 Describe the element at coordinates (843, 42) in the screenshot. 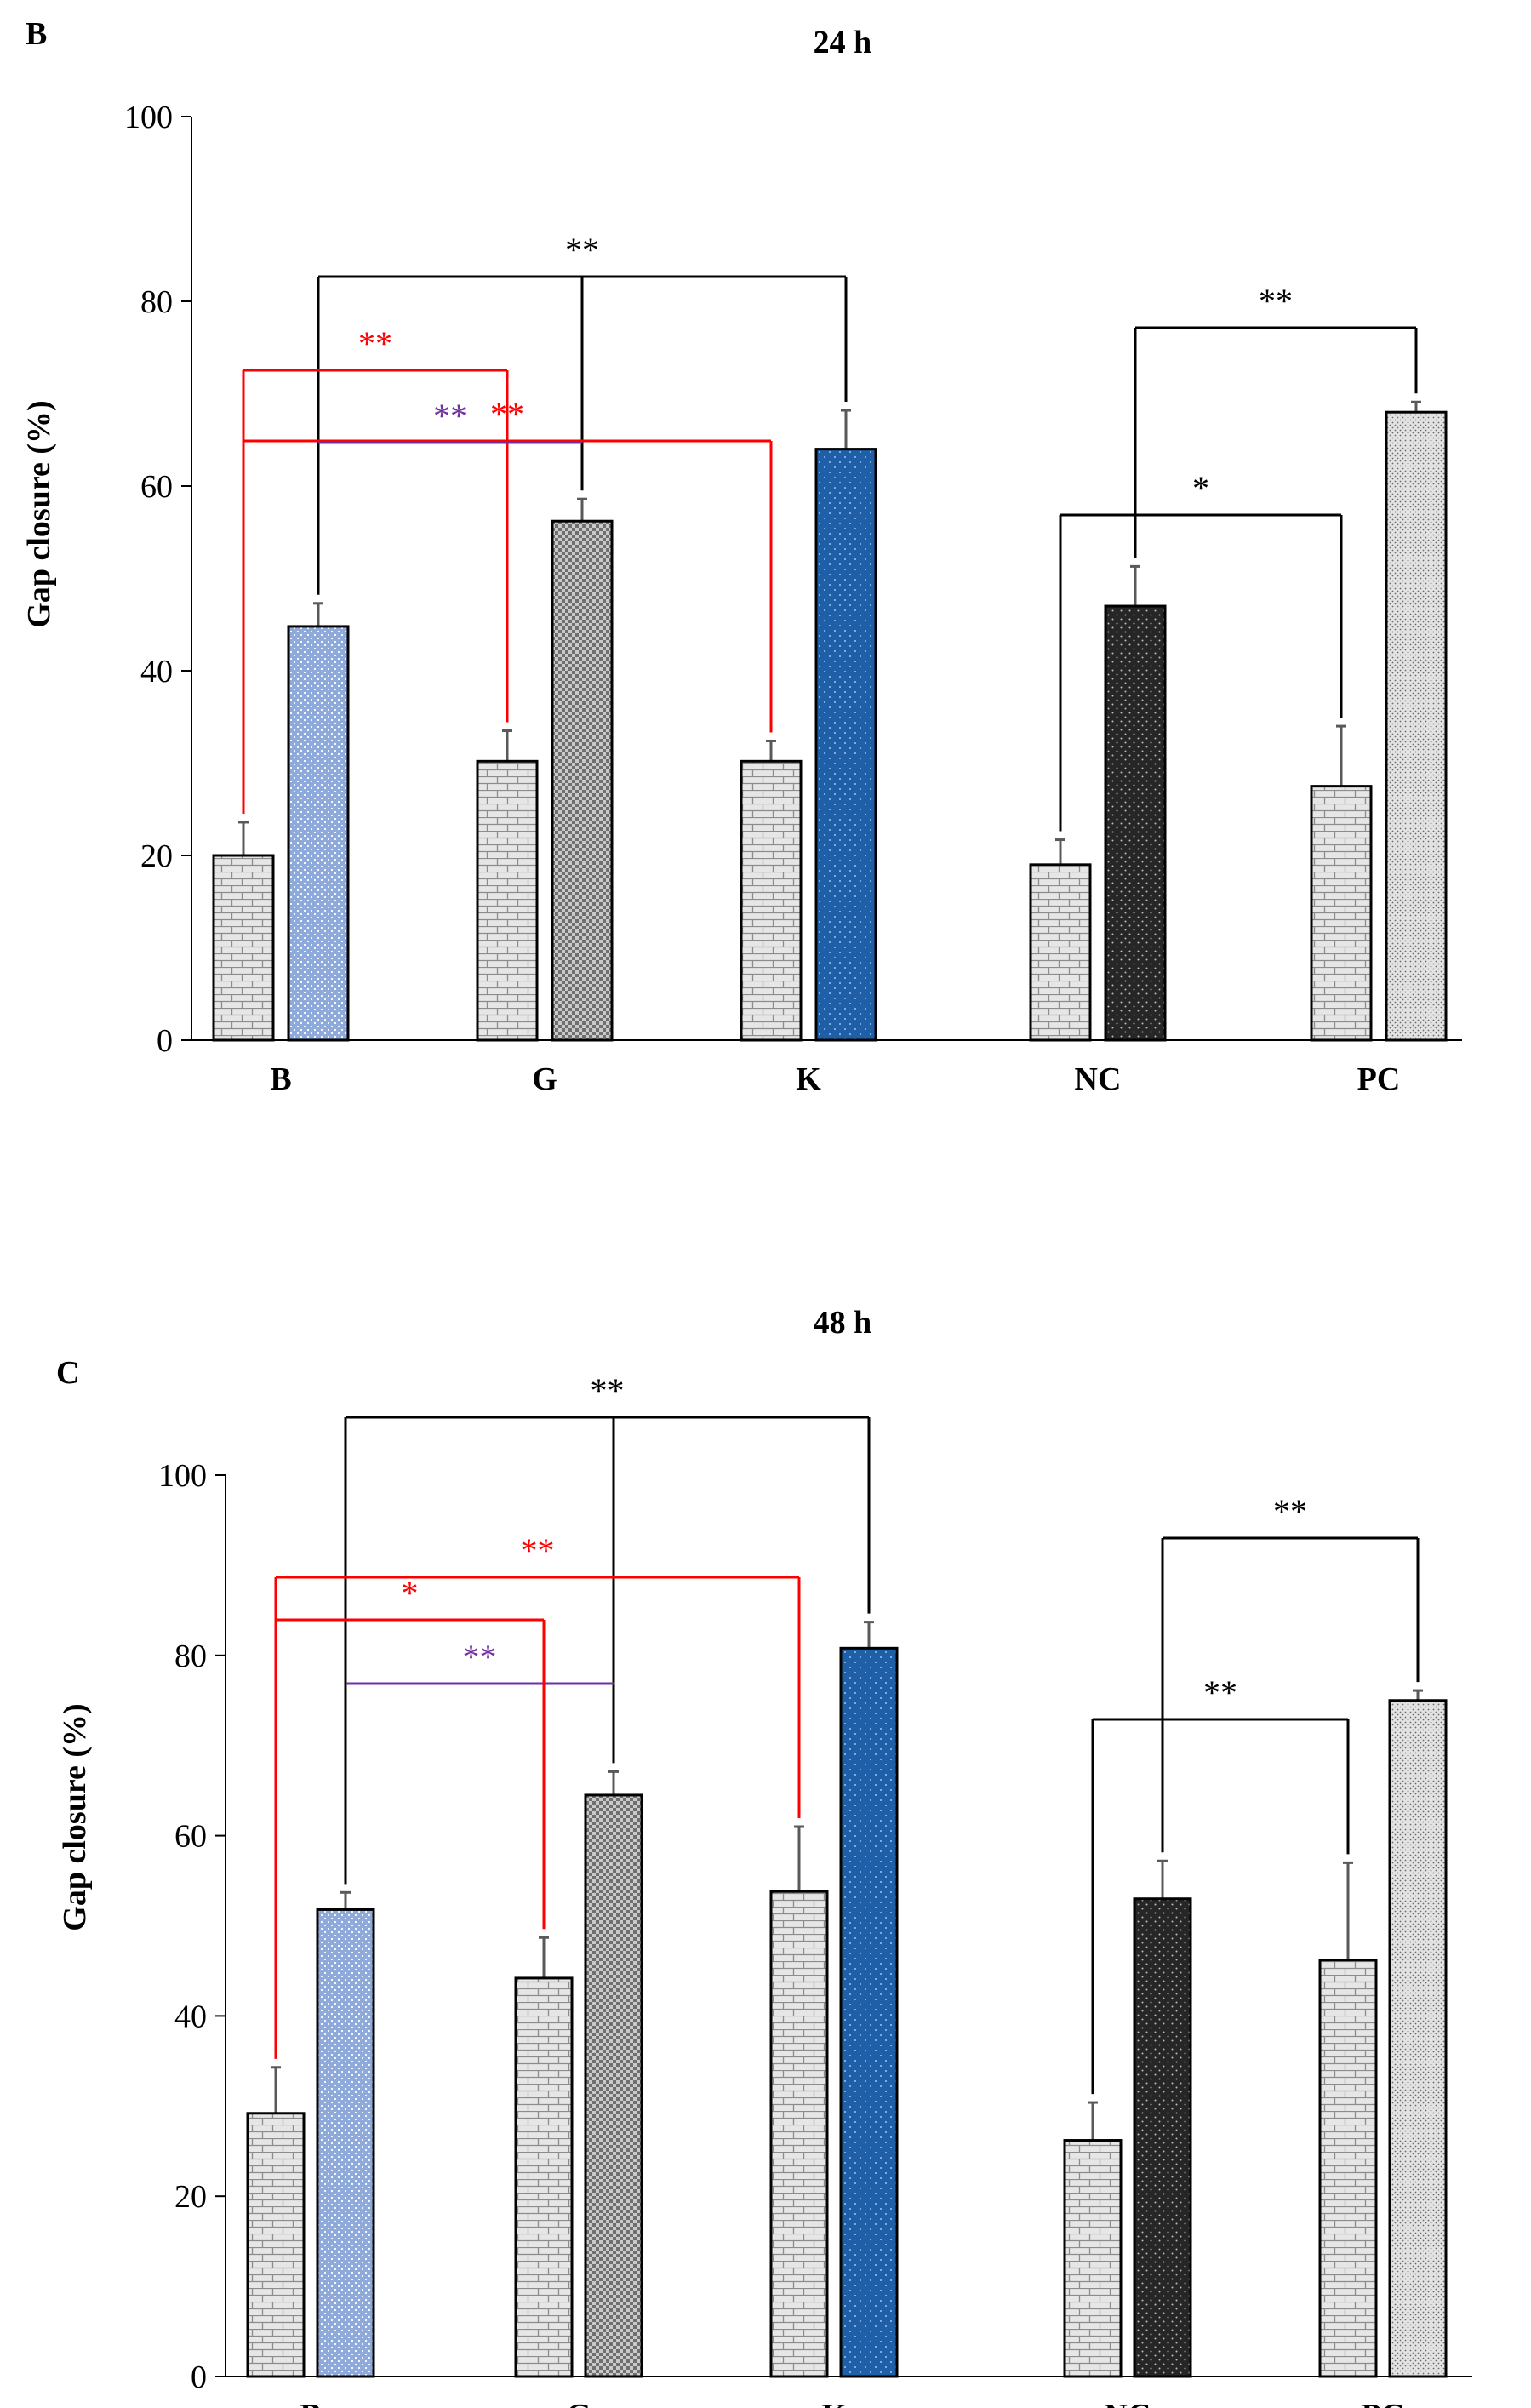

I see `chart-title: 24 h` at that location.